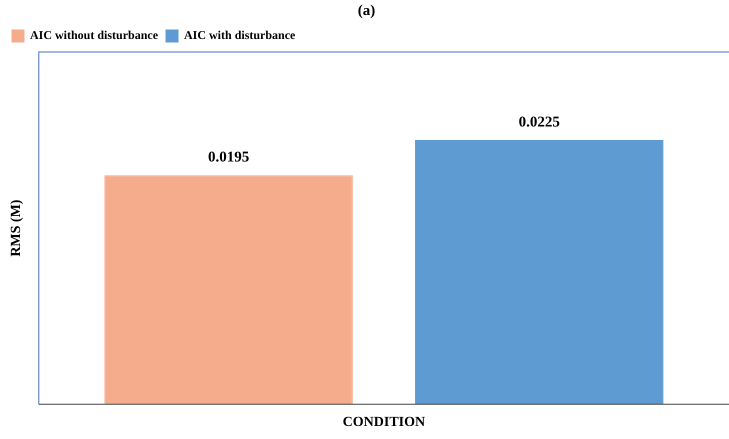  I want to click on y-axis-title: RMS (M), so click(16, 228).